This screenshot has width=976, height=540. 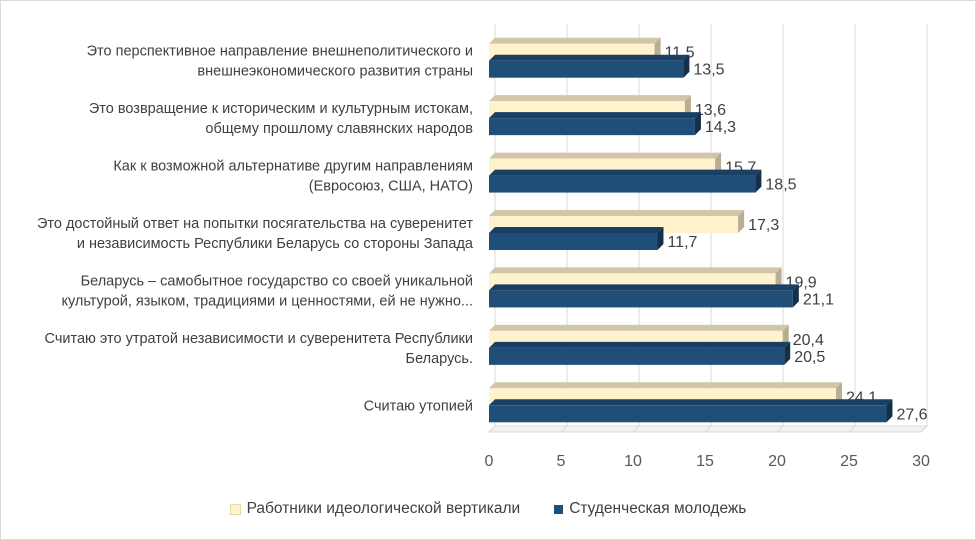 I want to click on bar-s2-c5, so click(x=622, y=184).